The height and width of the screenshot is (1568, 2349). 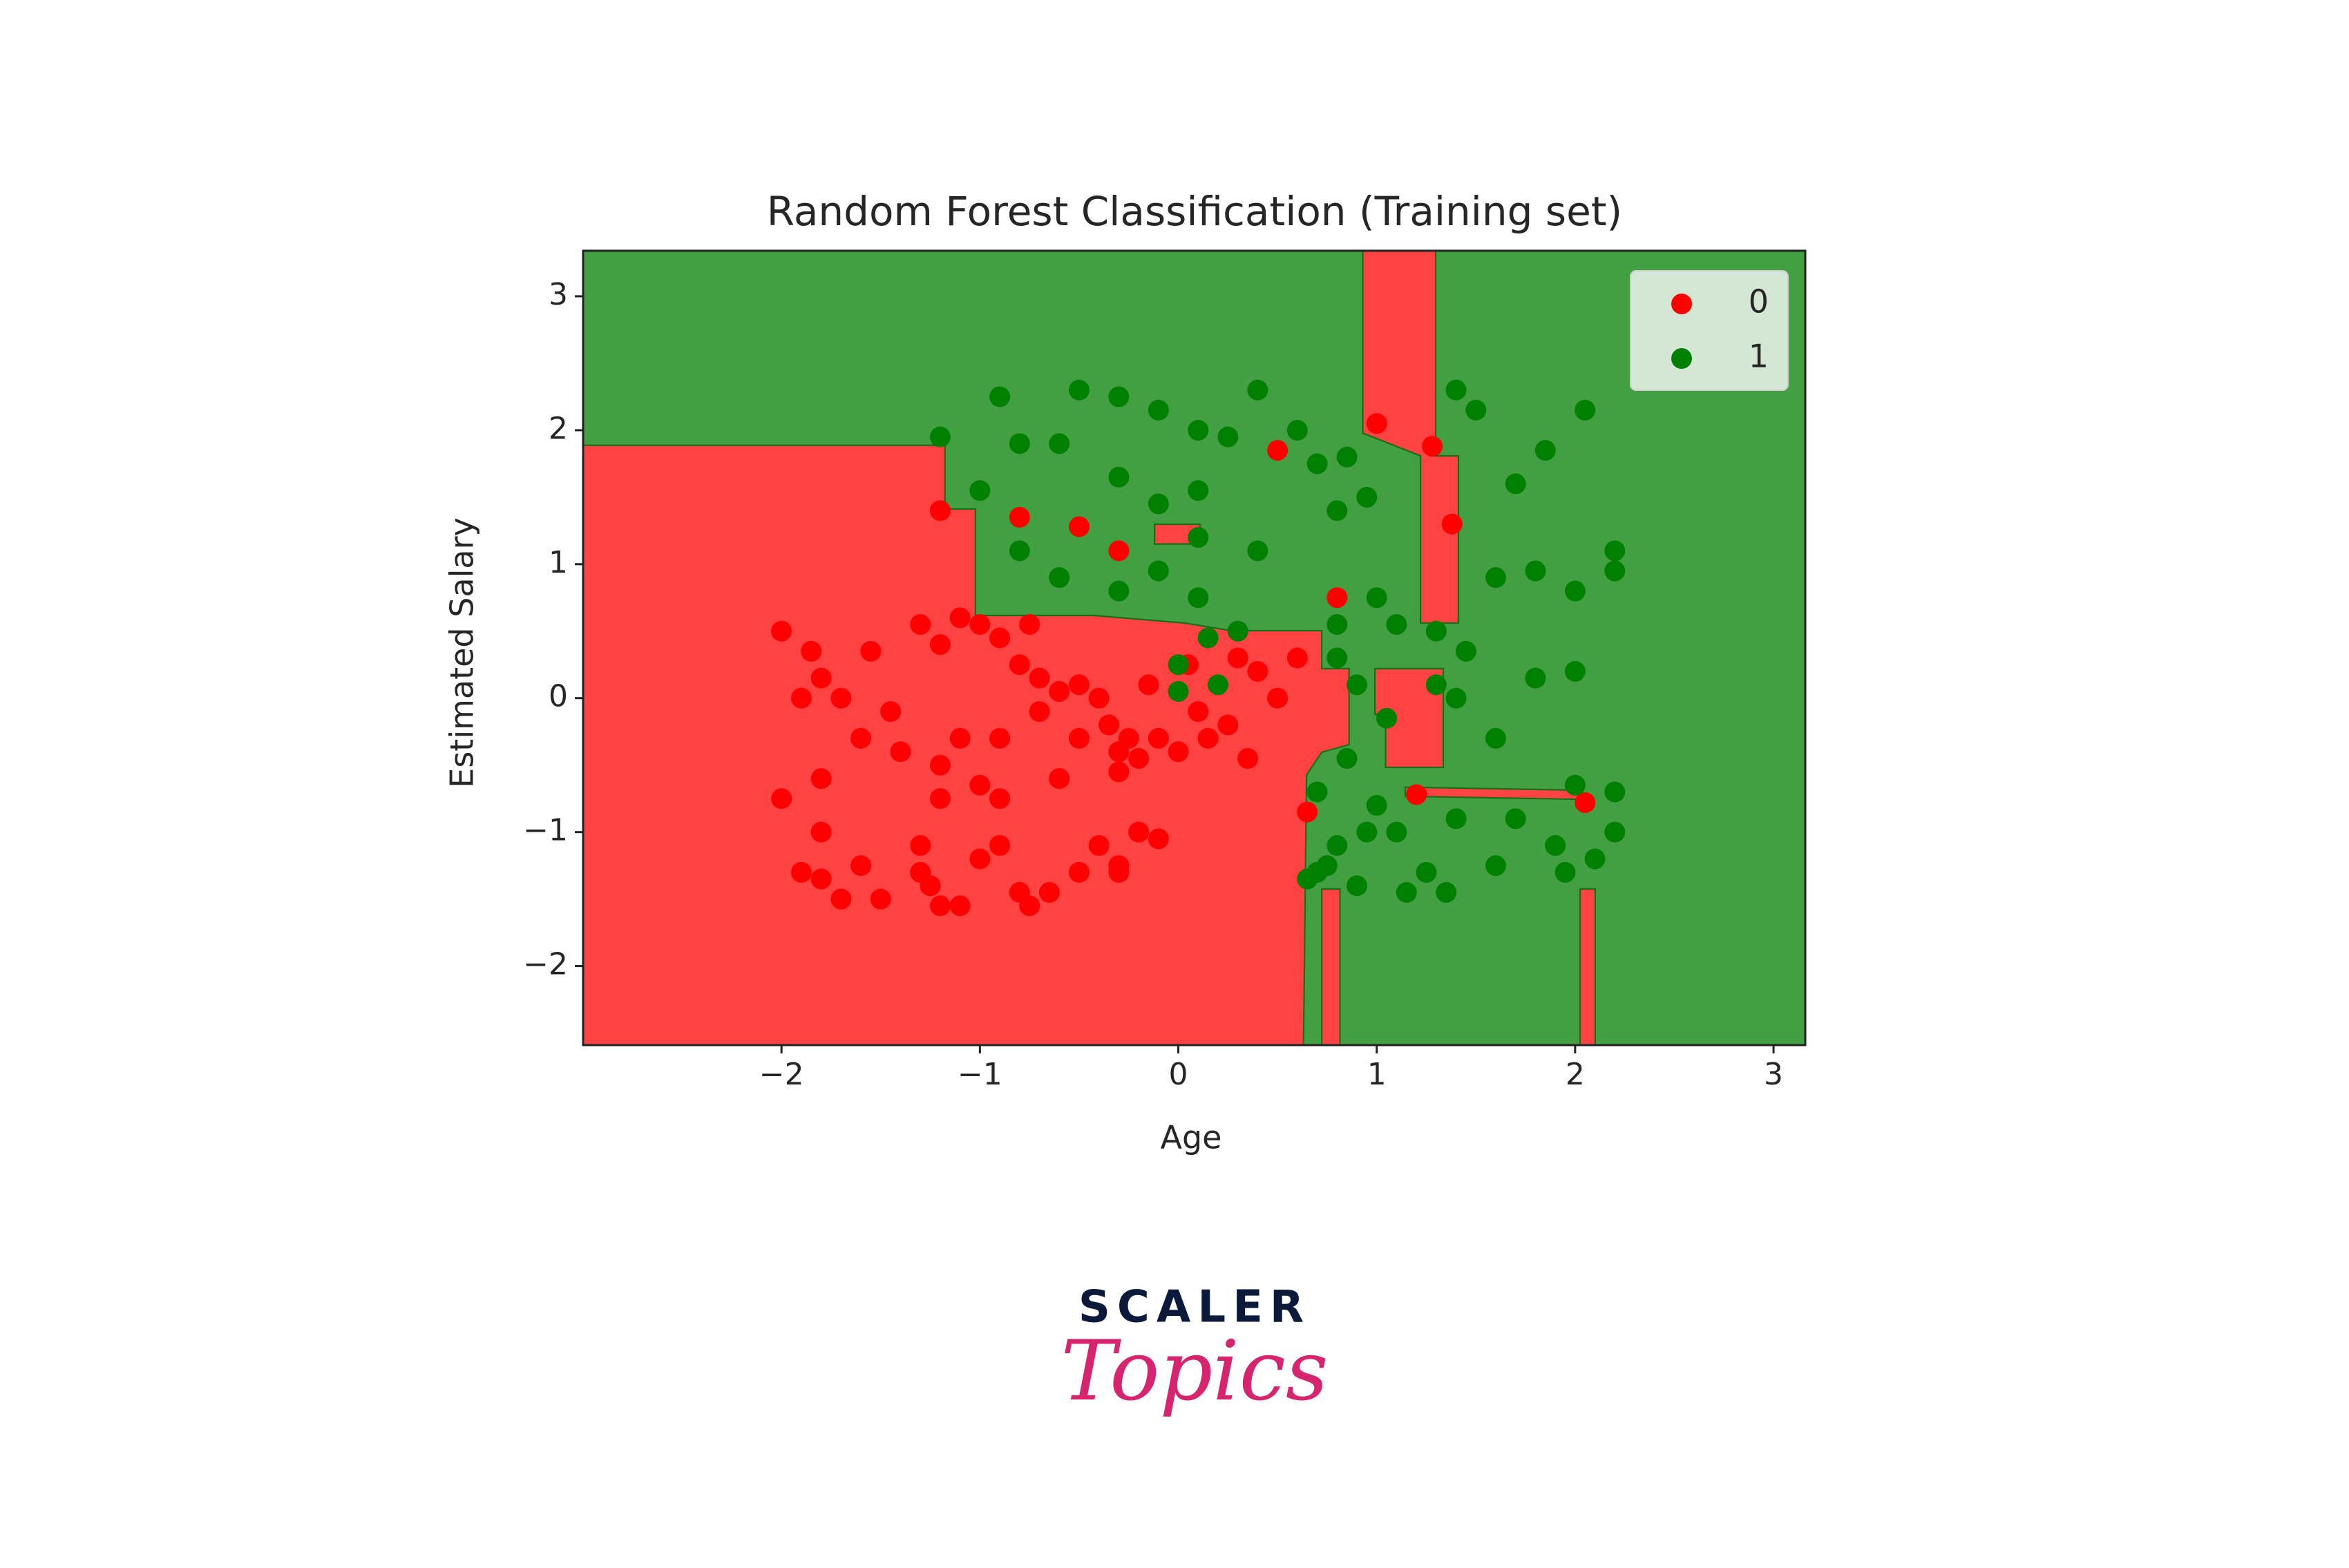 What do you see at coordinates (1178, 1074) in the screenshot?
I see `x-tick-label: 0` at bounding box center [1178, 1074].